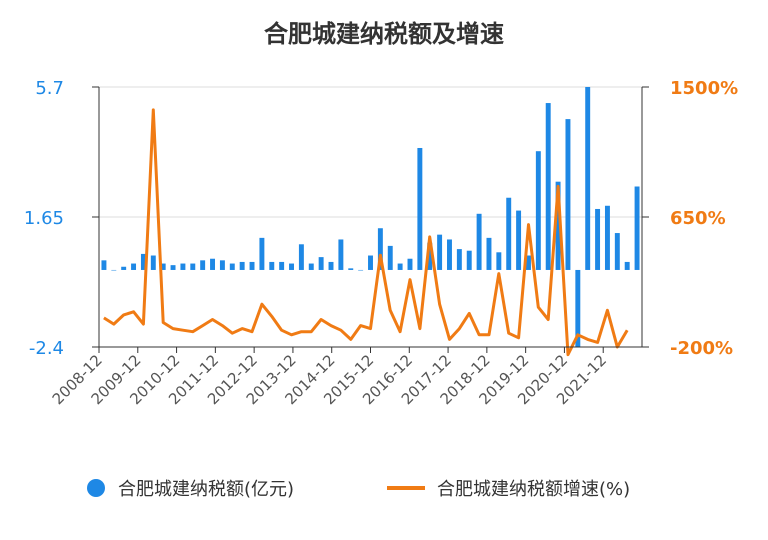 Image resolution: width=768 pixels, height=540 pixels. What do you see at coordinates (384, 34) in the screenshot?
I see `chart-title: 合肥城建纳税额及增速` at bounding box center [384, 34].